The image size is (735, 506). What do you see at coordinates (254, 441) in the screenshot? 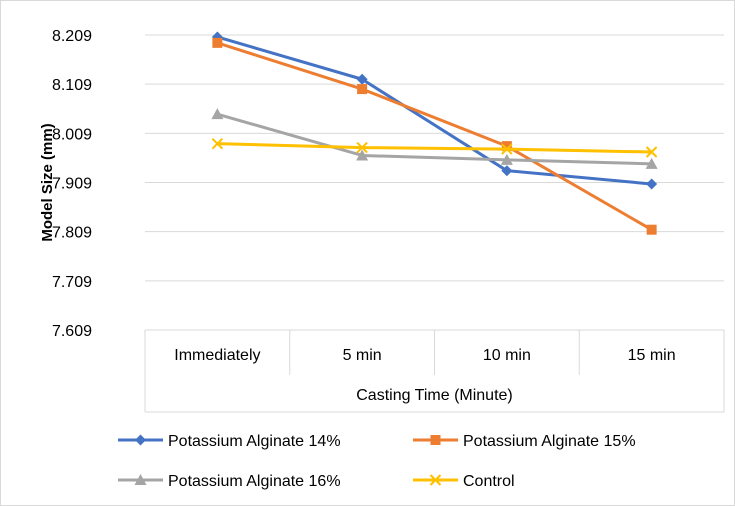
I see `legend-label: Potassium Alginate 14%` at bounding box center [254, 441].